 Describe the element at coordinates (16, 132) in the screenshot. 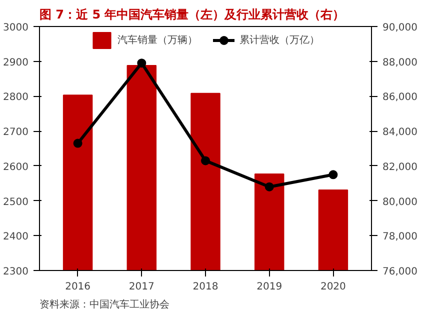

I see `y-tick-label: 2700` at that location.